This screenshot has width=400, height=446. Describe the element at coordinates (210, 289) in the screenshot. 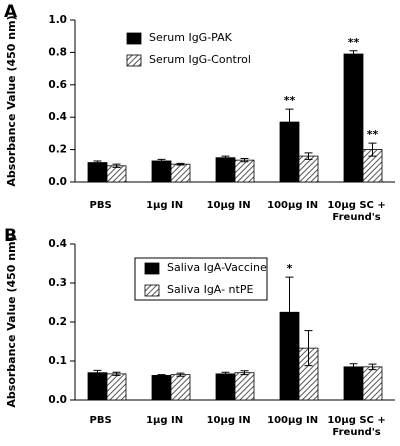

I see `legend-label: Saliva IgA- ntPE` at that location.